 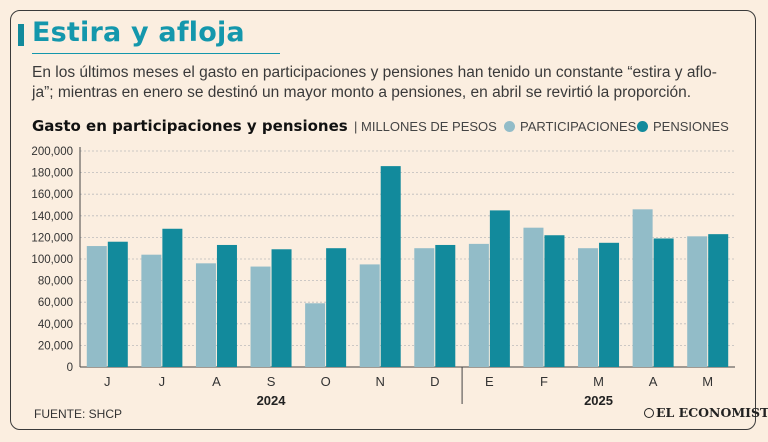 What do you see at coordinates (52, 174) in the screenshot?
I see `y-tick-label: 180,000` at bounding box center [52, 174].